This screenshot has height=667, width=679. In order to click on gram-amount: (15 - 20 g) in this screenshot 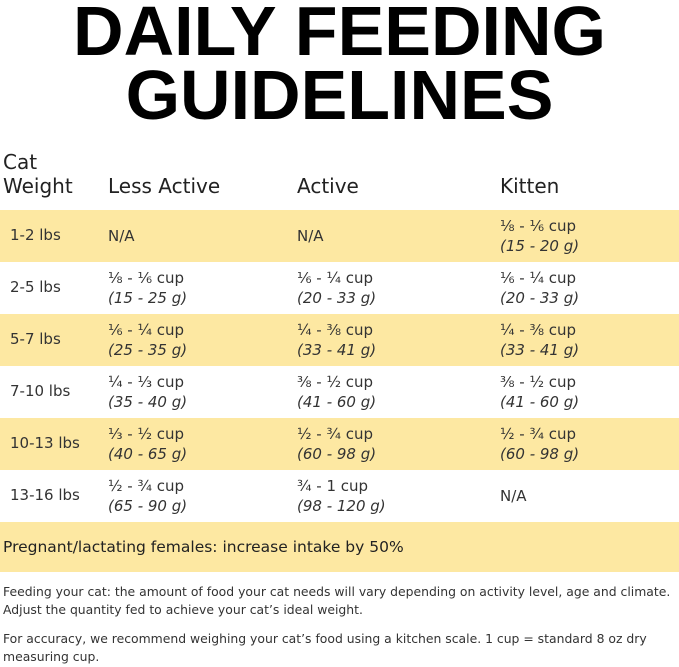, I will do `click(540, 246)`.